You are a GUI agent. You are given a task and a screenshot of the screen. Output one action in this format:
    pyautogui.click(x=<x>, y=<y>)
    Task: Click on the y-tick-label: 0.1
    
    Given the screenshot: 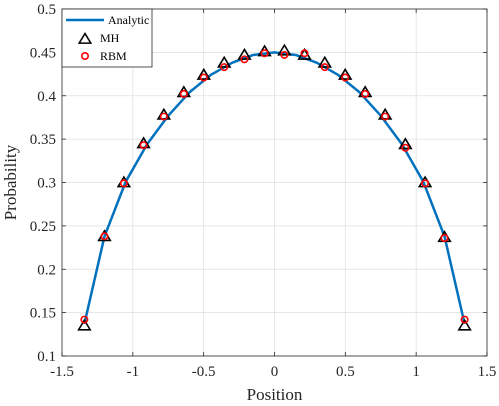 What is the action you would take?
    pyautogui.click(x=46, y=357)
    